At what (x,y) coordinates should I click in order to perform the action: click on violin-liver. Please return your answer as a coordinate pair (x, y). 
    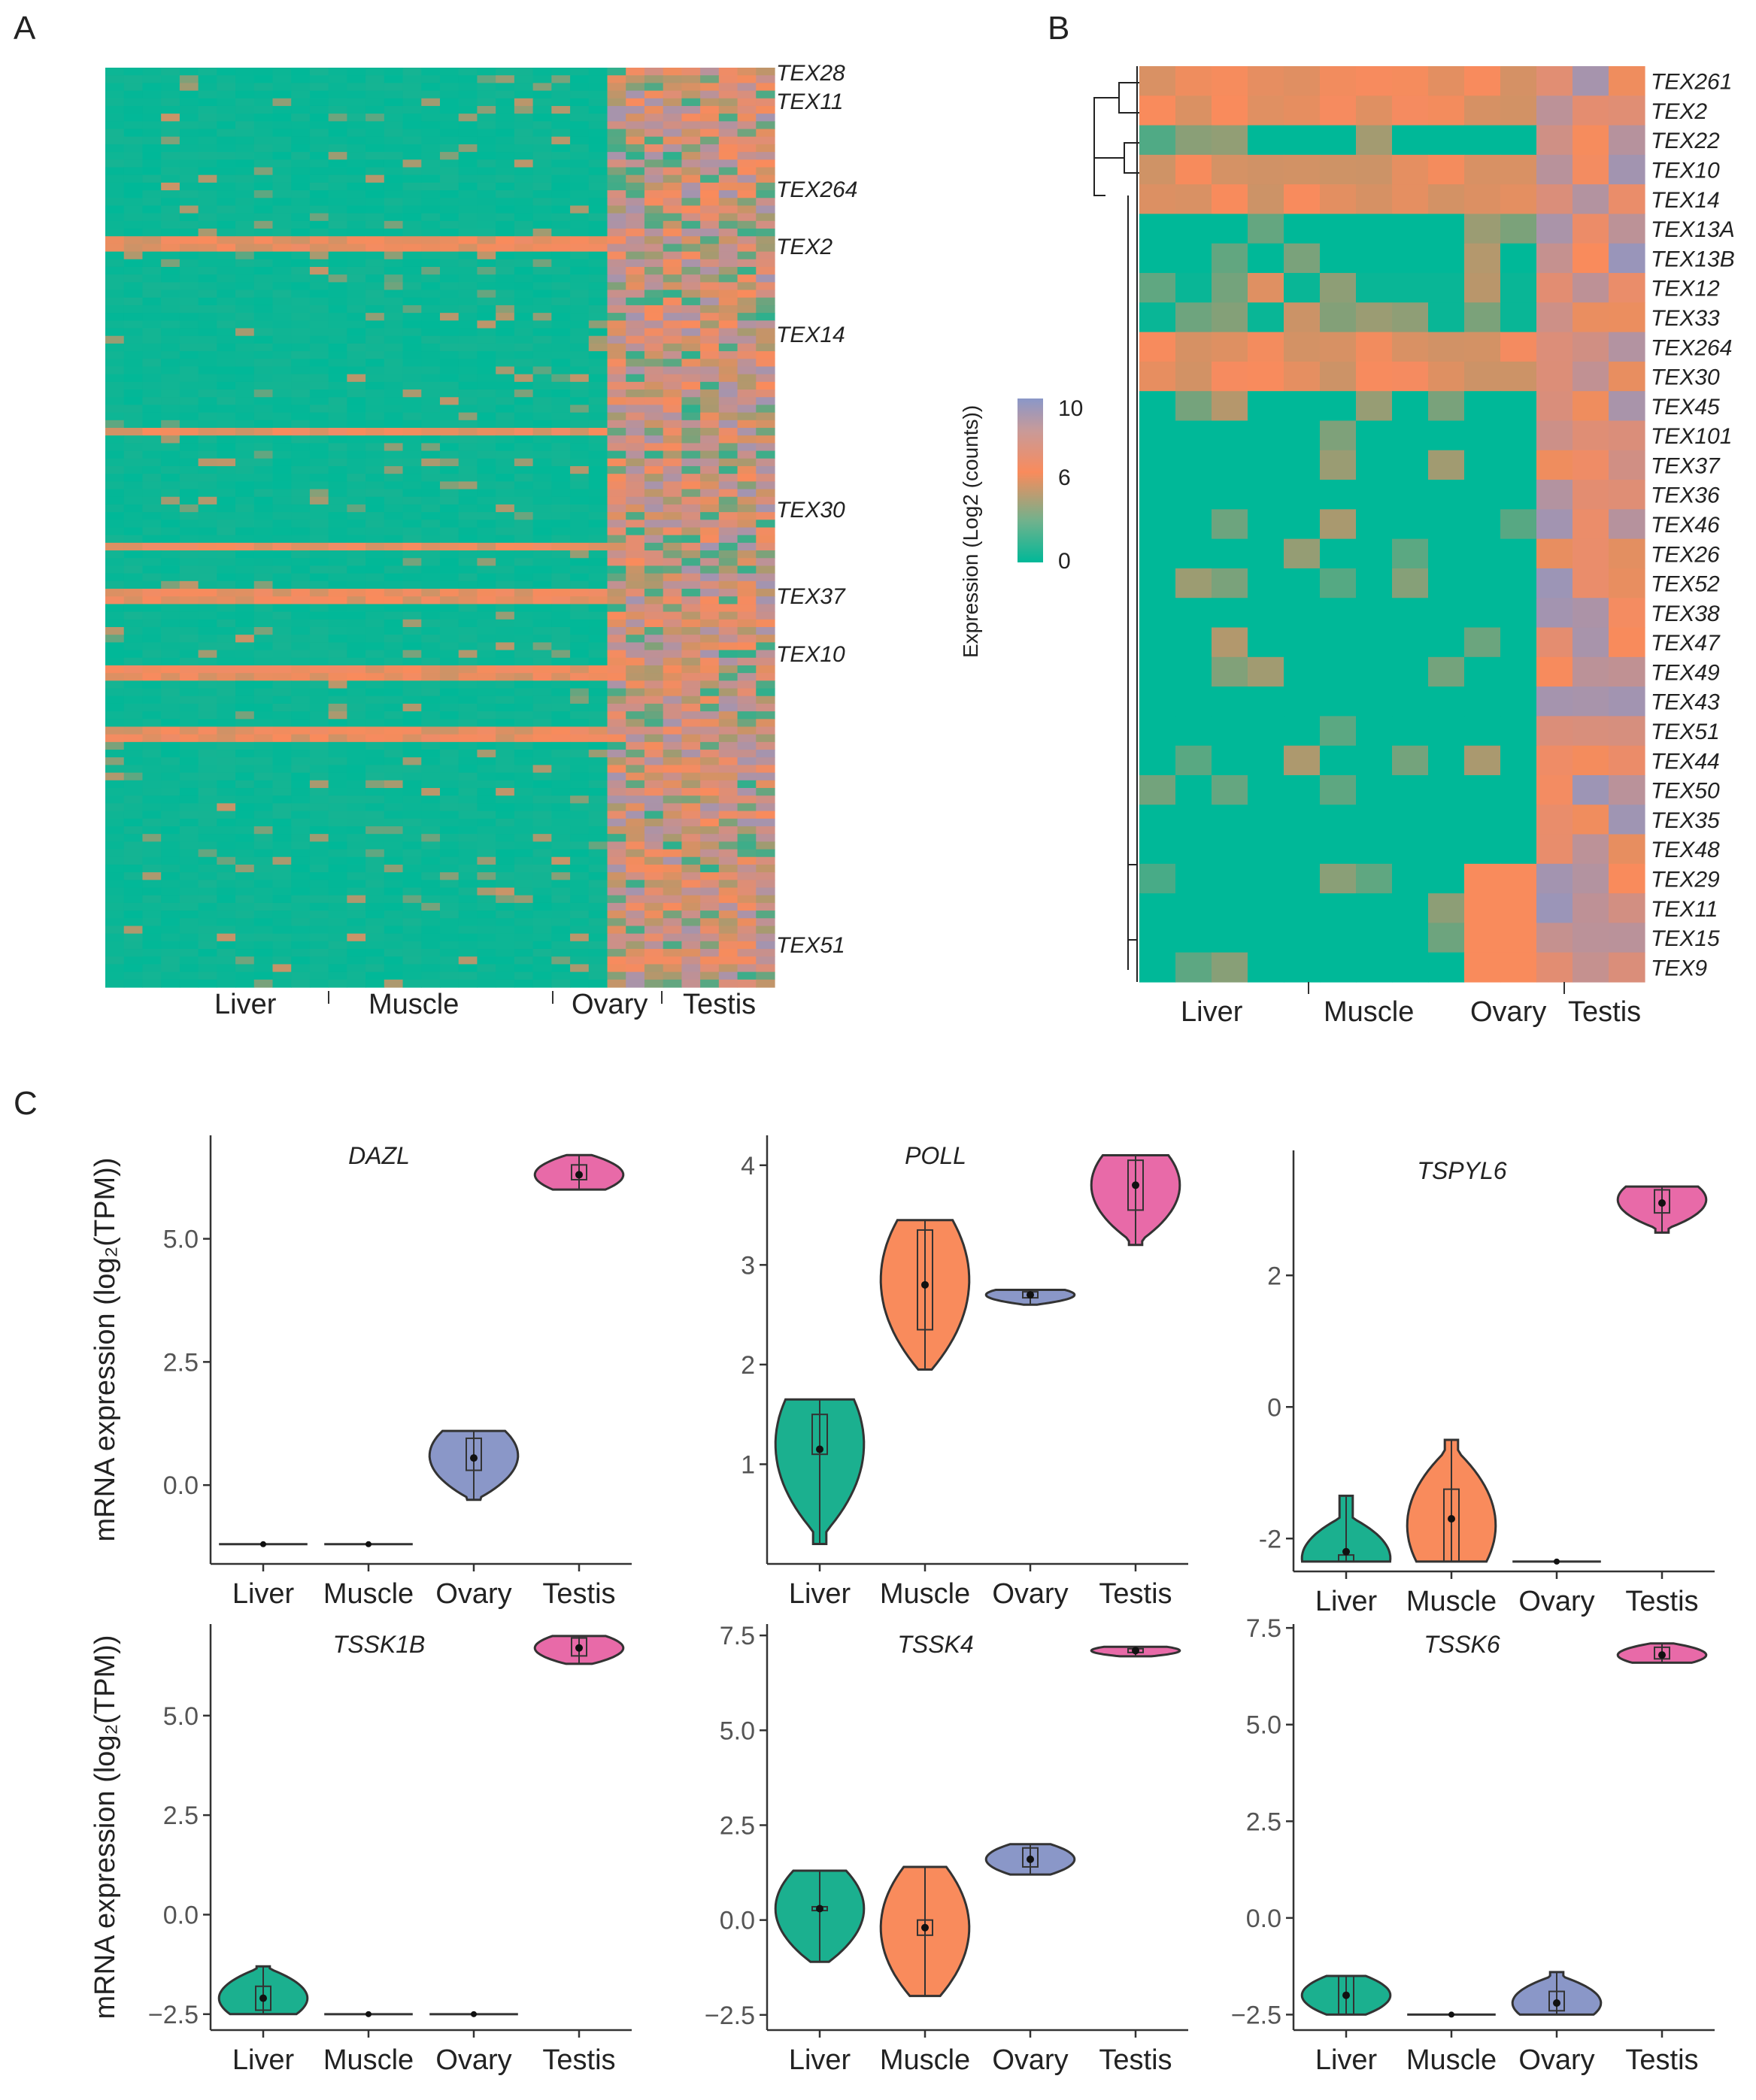
    Looking at the image, I should click on (263, 1990).